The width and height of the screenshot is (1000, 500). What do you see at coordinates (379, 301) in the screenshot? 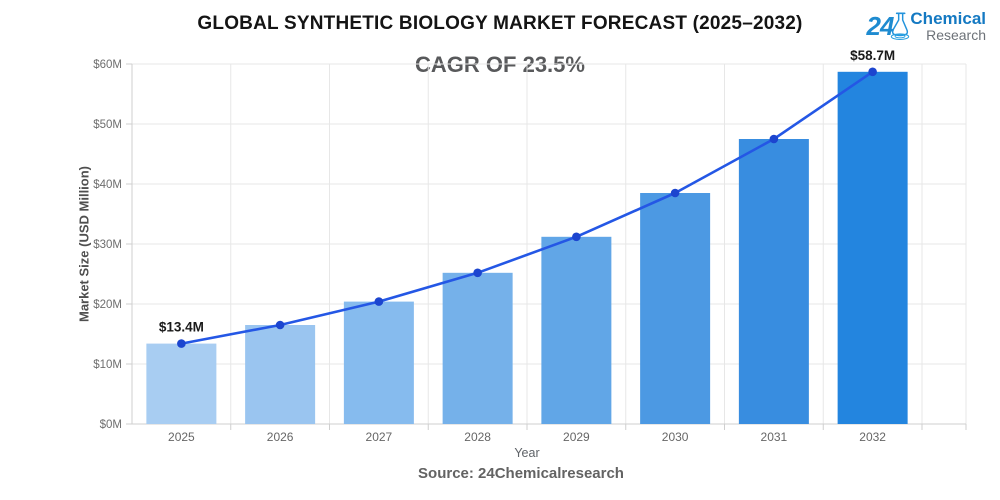
I see `marker-2027` at bounding box center [379, 301].